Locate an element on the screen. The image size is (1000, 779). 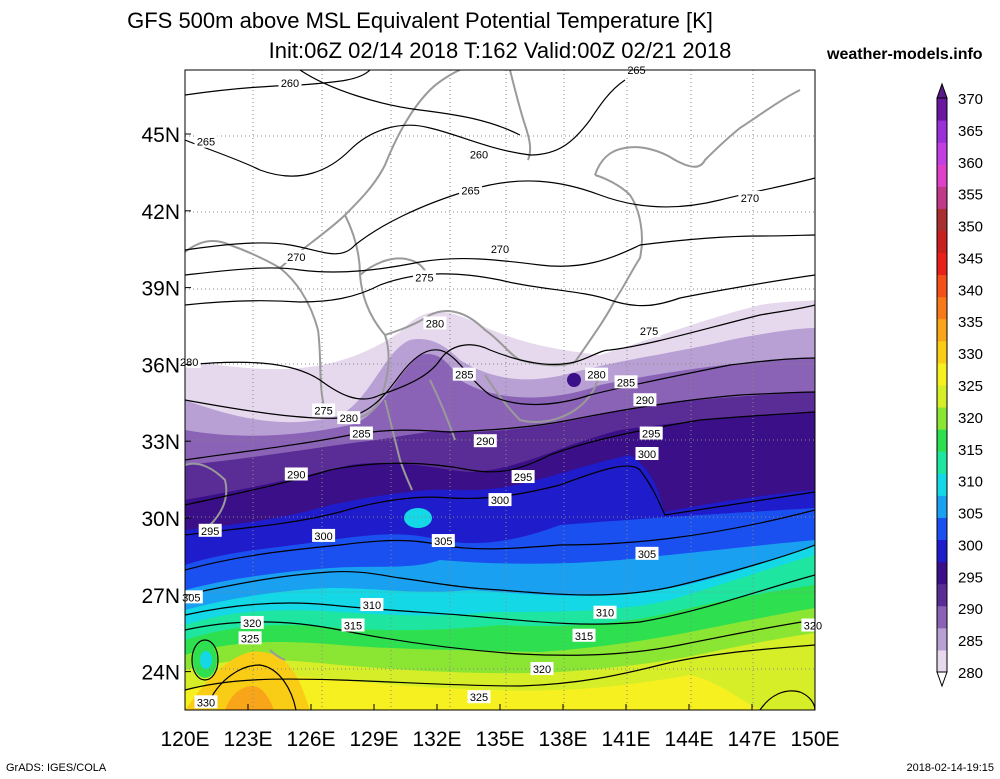
contour-label: 315 is located at coordinates (584, 637).